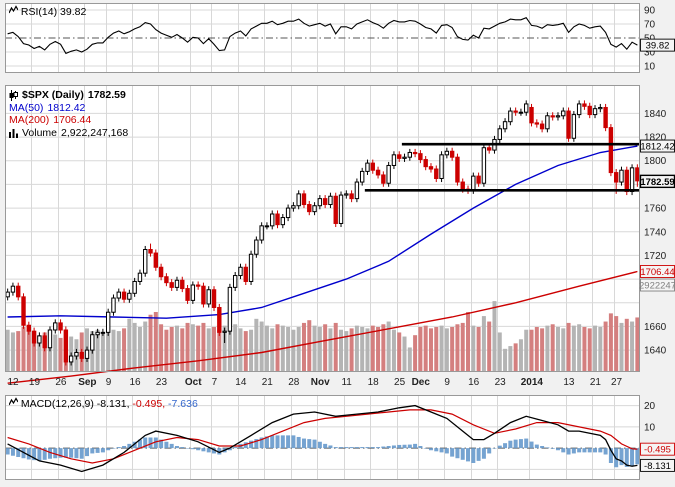 This screenshot has width=675, height=487. What do you see at coordinates (57, 404) in the screenshot?
I see `macd-legend-label: MACD(12,26,9)` at bounding box center [57, 404].